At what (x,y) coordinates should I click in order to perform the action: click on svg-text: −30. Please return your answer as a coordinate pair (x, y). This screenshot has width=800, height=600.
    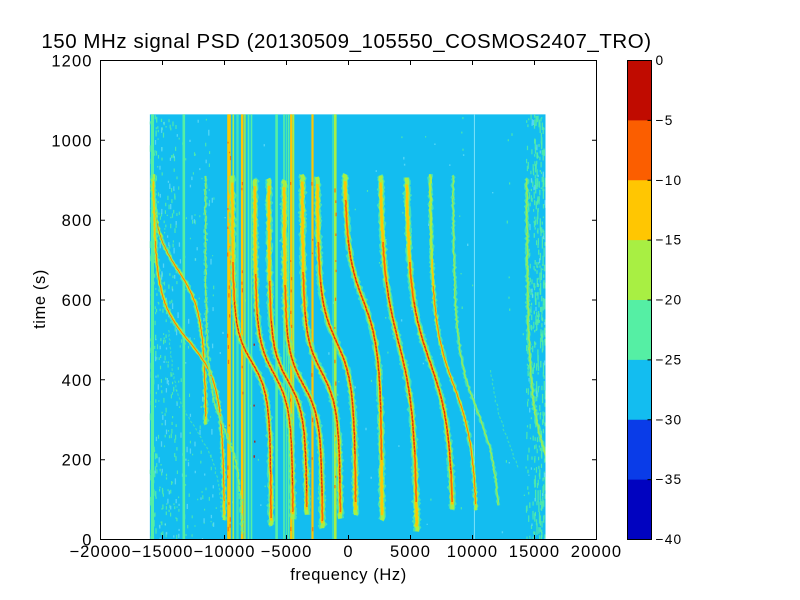
    Looking at the image, I should click on (669, 419).